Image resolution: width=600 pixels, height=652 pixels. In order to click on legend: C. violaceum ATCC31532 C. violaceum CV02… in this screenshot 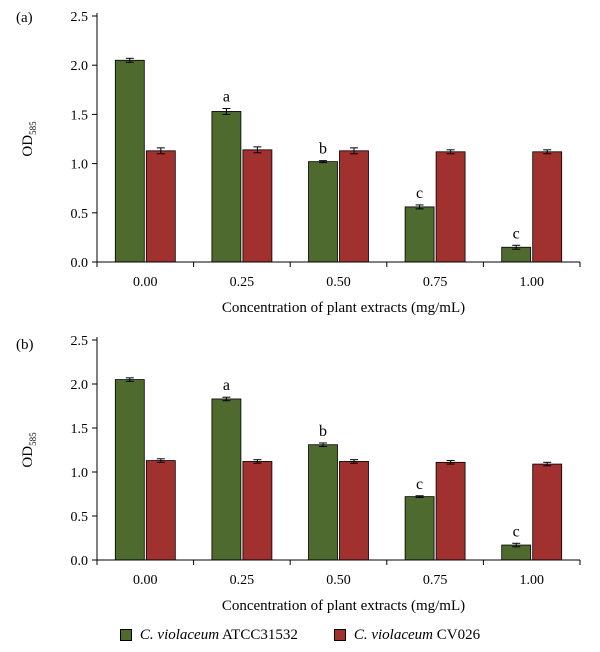, I will do `click(300, 635)`.